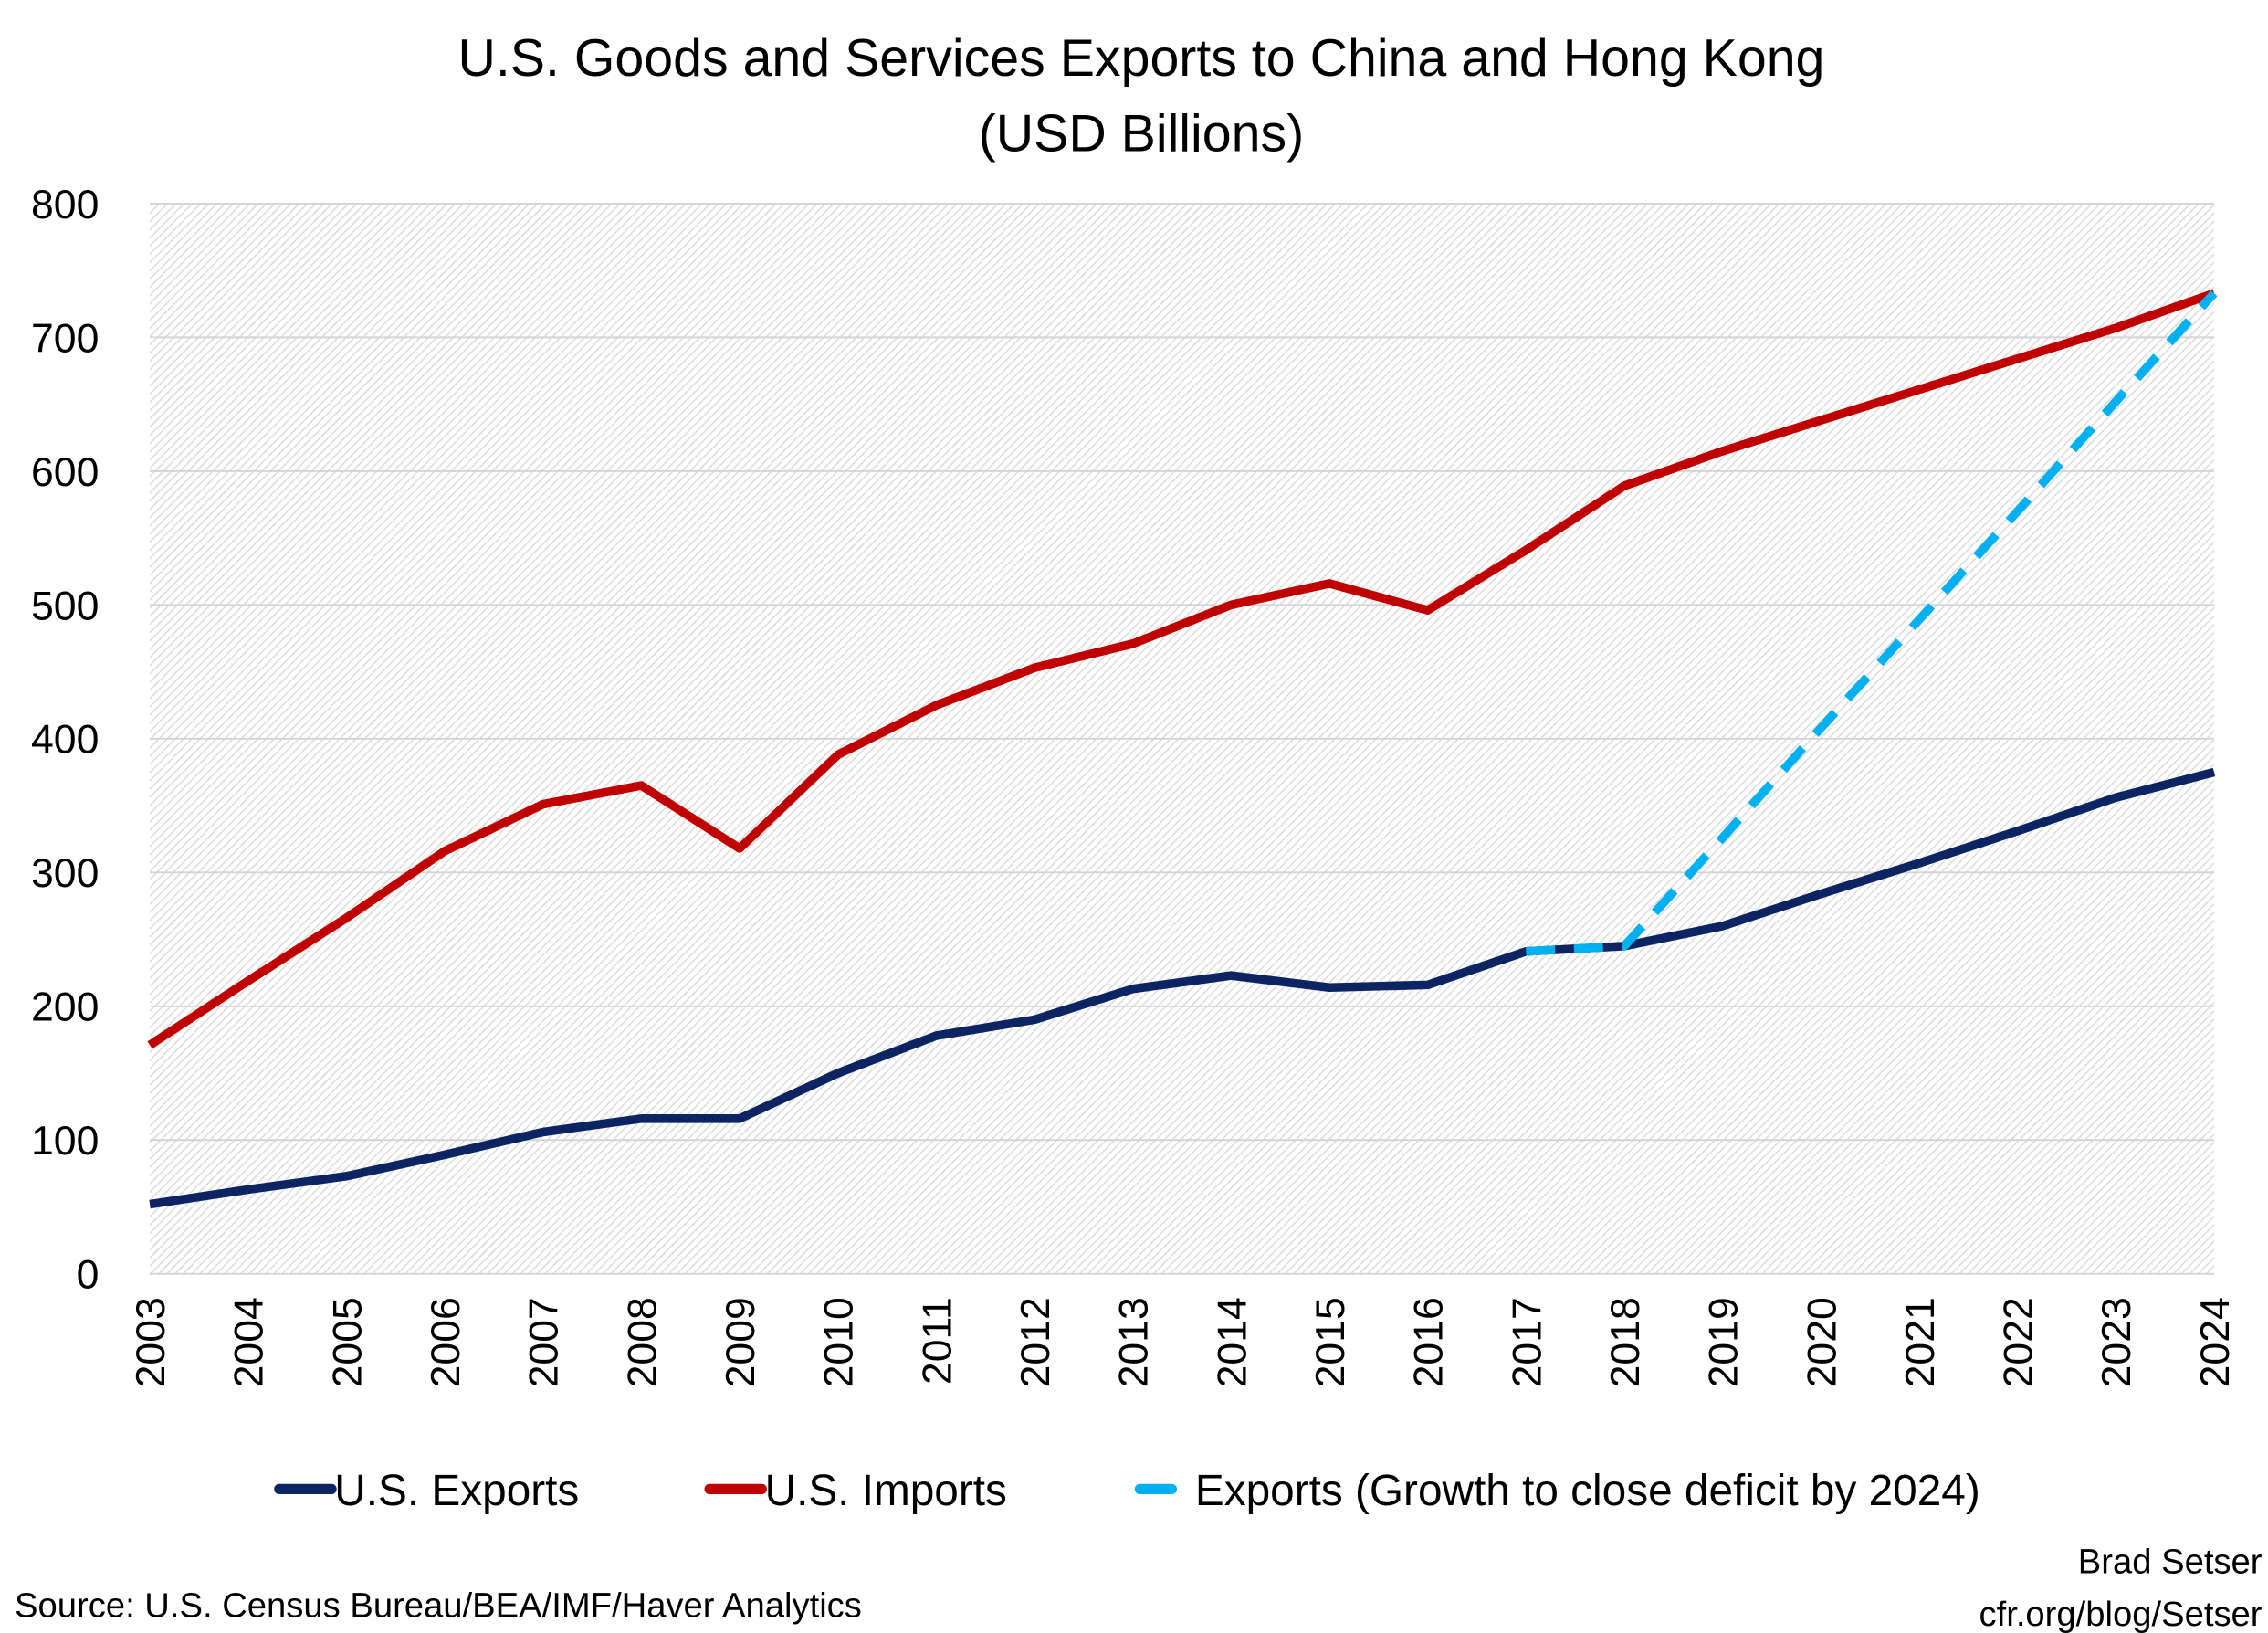  What do you see at coordinates (347, 1342) in the screenshot?
I see `x-tick-label: 2005` at bounding box center [347, 1342].